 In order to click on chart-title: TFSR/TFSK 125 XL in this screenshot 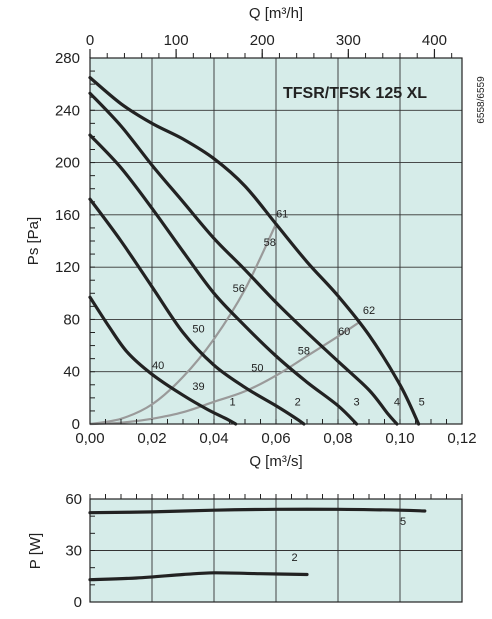, I will do `click(355, 93)`.